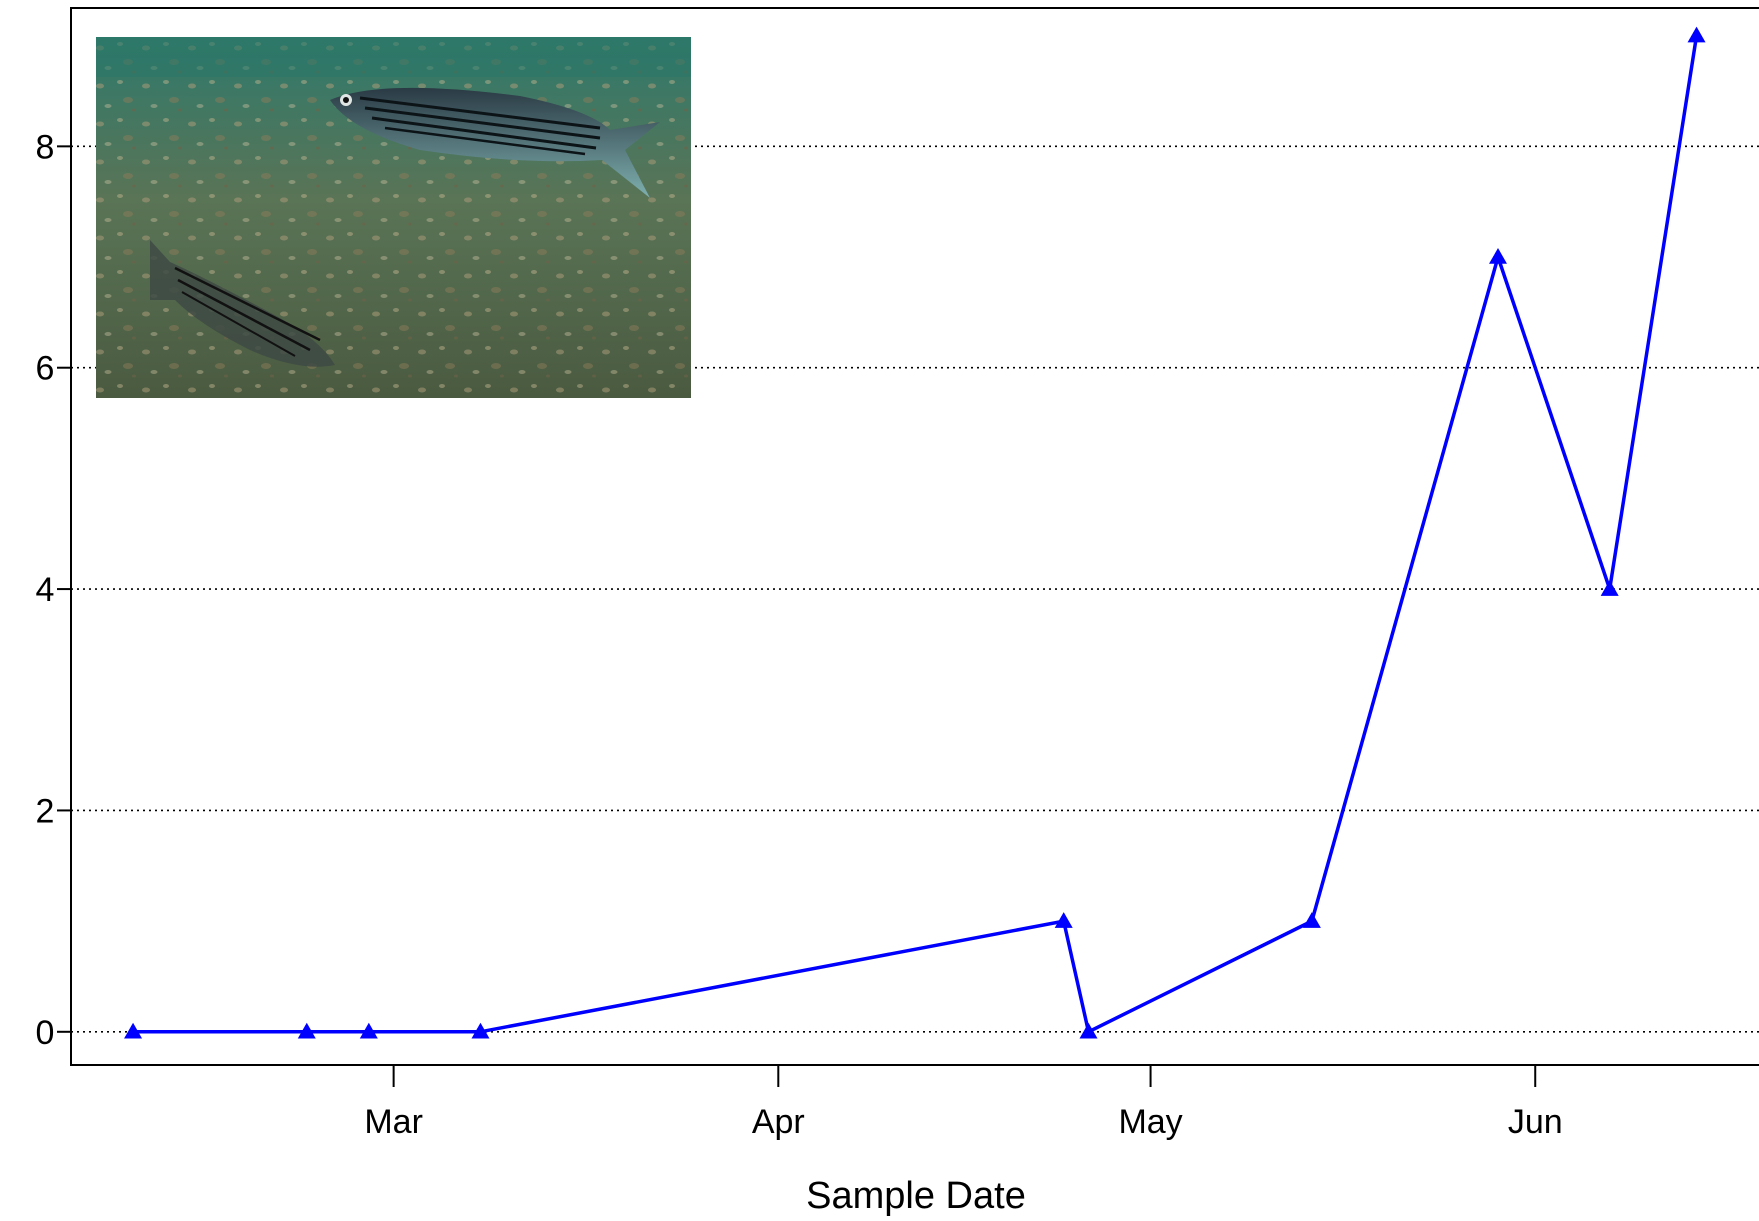  What do you see at coordinates (45, 590) in the screenshot?
I see `y-tick-label-4: 4` at bounding box center [45, 590].